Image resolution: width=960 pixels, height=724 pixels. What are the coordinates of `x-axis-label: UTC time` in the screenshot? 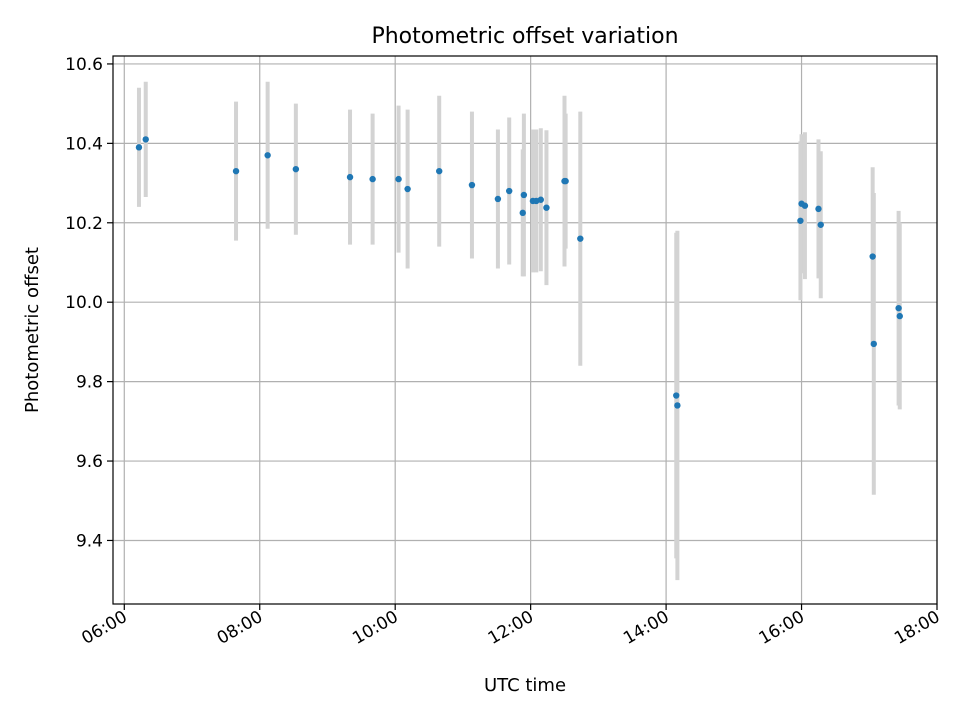 It's located at (525, 685).